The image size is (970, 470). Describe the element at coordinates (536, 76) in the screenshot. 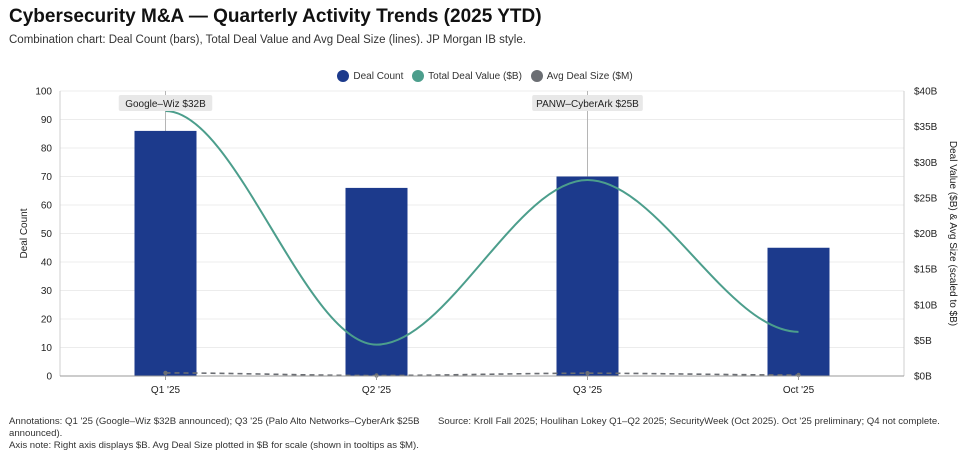

I see `legend-swatch-avg-size` at that location.